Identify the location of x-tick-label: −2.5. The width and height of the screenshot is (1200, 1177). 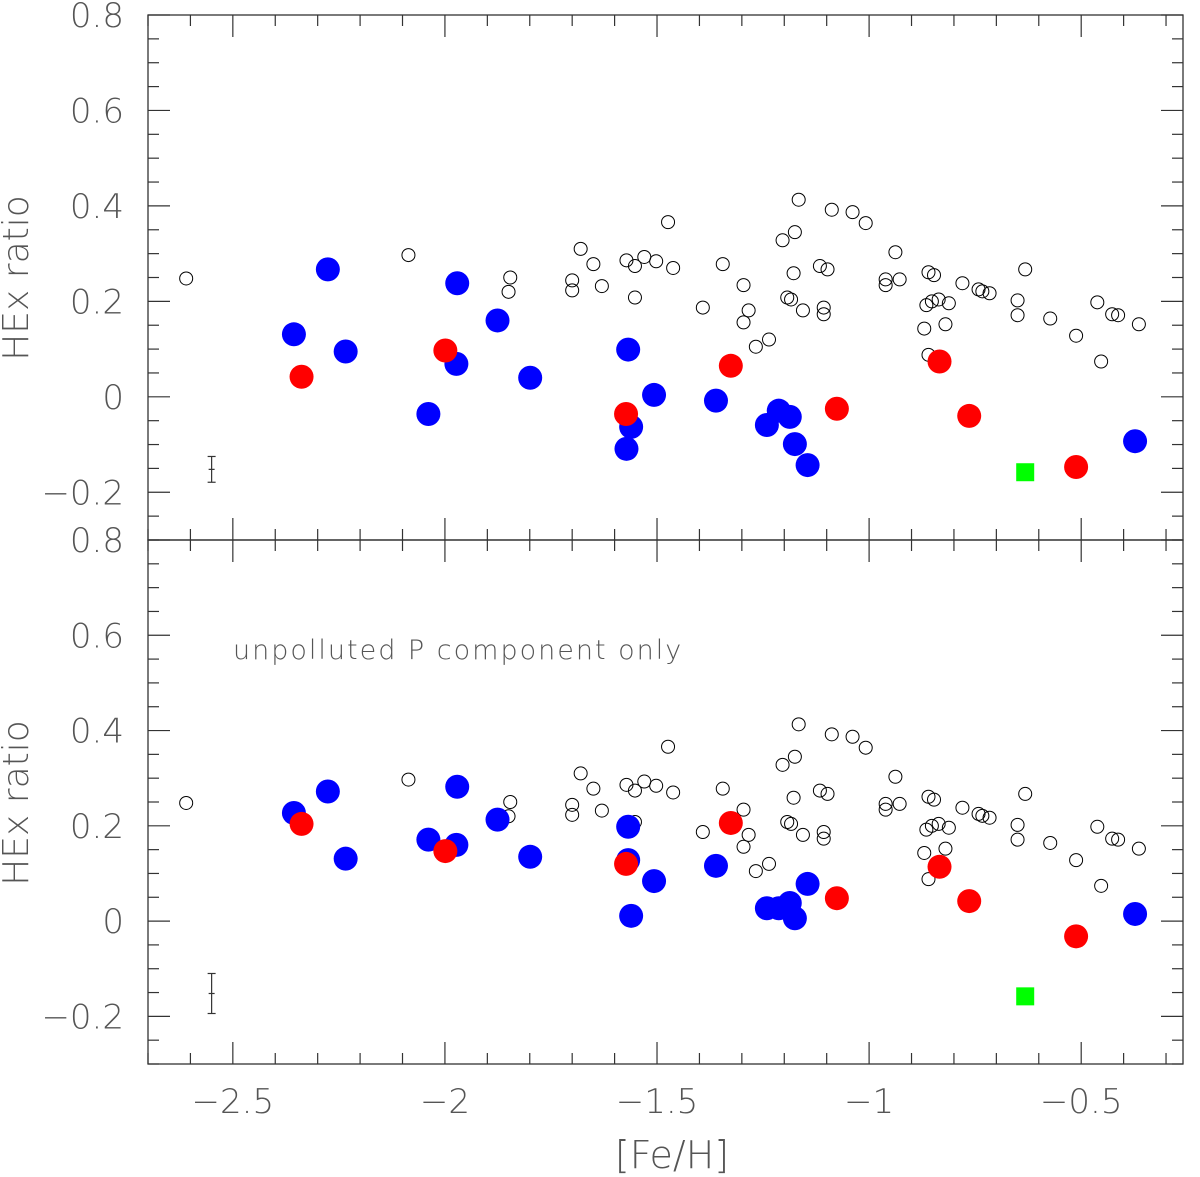
(233, 1102).